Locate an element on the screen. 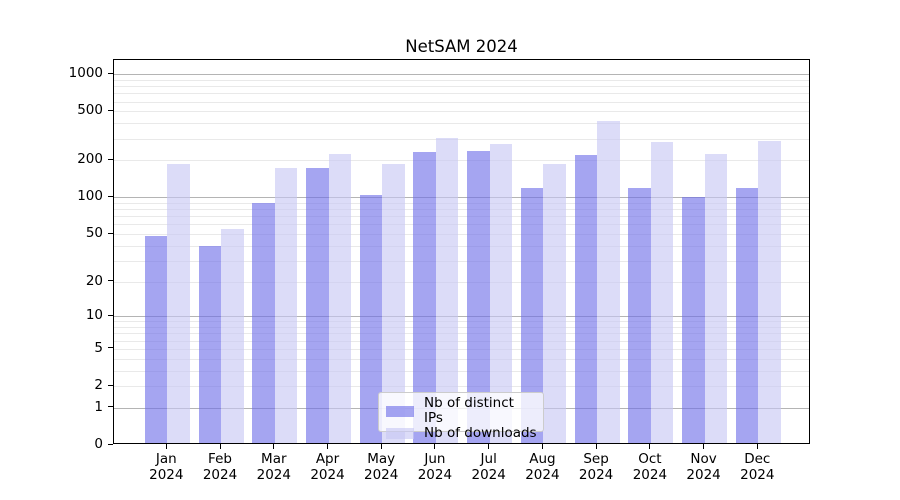 The image size is (900, 500). x-tick-label-may: May 2024 is located at coordinates (381, 467).